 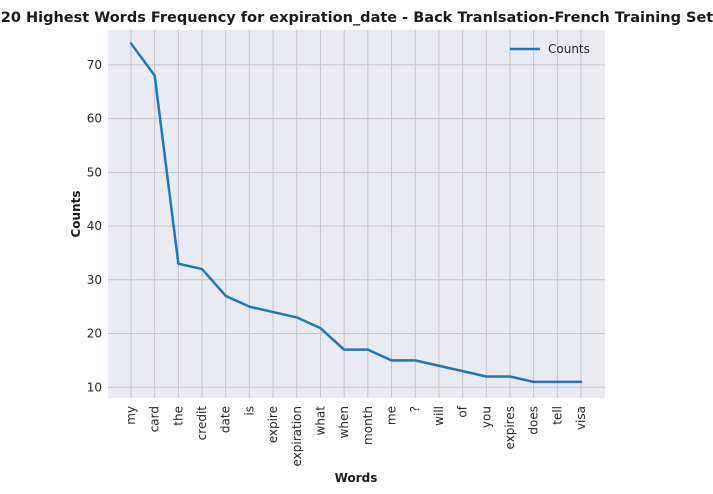 What do you see at coordinates (94, 65) in the screenshot?
I see `y-tick-label: 70` at bounding box center [94, 65].